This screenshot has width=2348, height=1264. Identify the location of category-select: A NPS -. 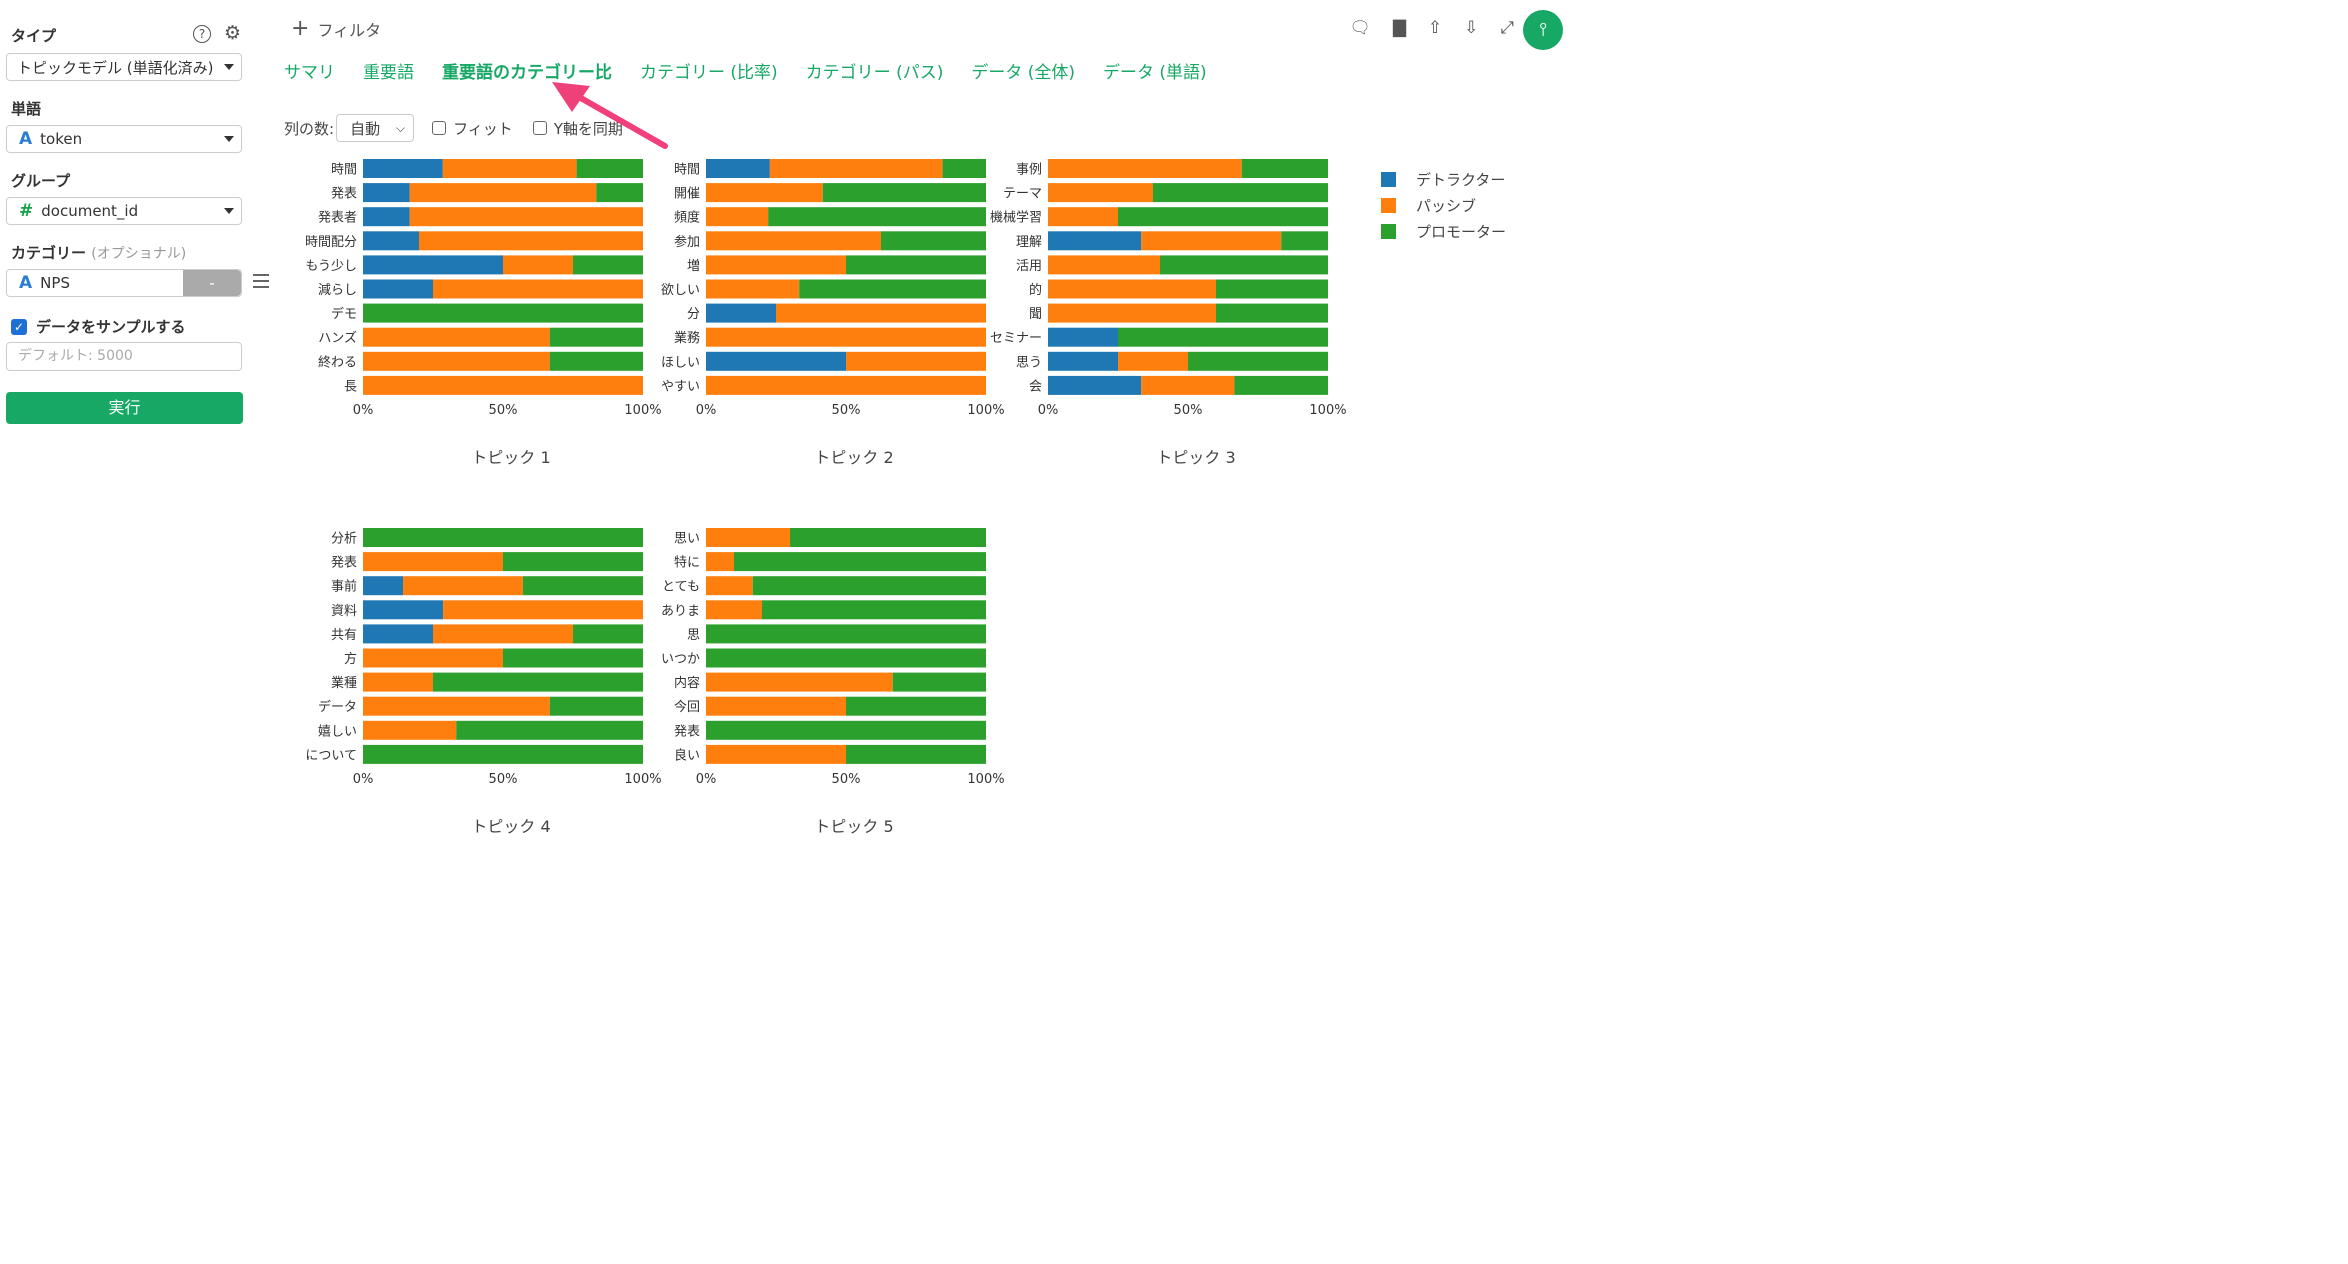
(124, 283).